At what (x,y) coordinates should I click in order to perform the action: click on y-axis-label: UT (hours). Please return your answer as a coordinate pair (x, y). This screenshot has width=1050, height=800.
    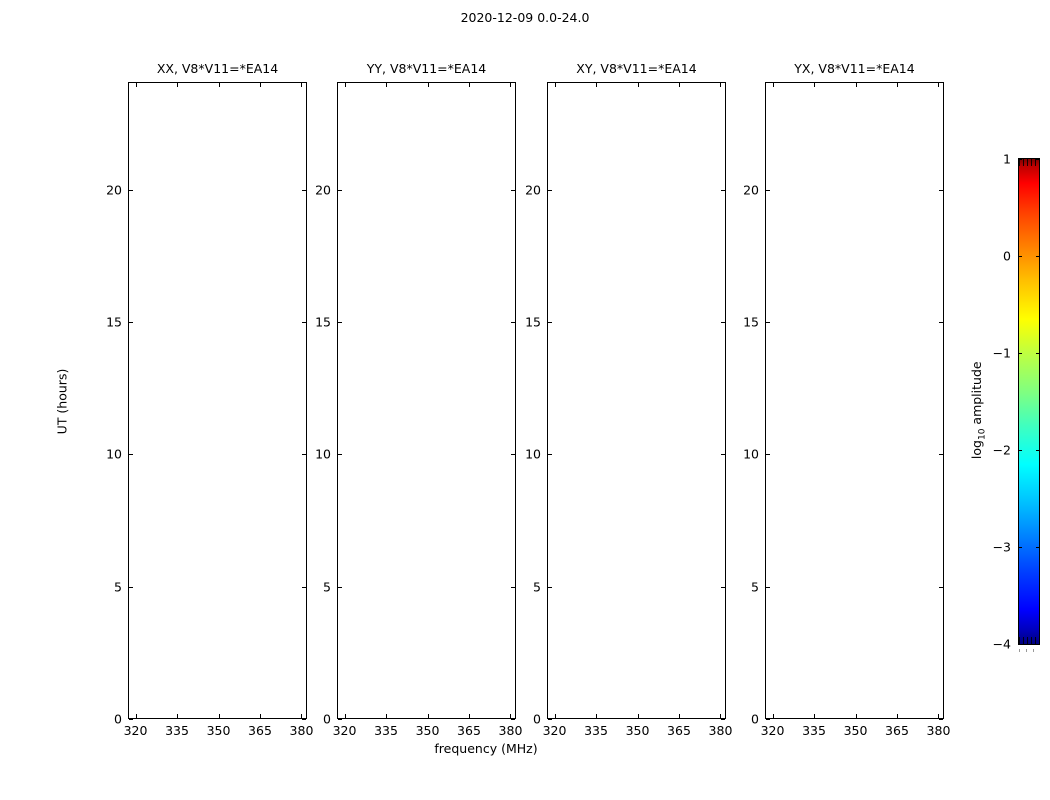
    Looking at the image, I should click on (62, 401).